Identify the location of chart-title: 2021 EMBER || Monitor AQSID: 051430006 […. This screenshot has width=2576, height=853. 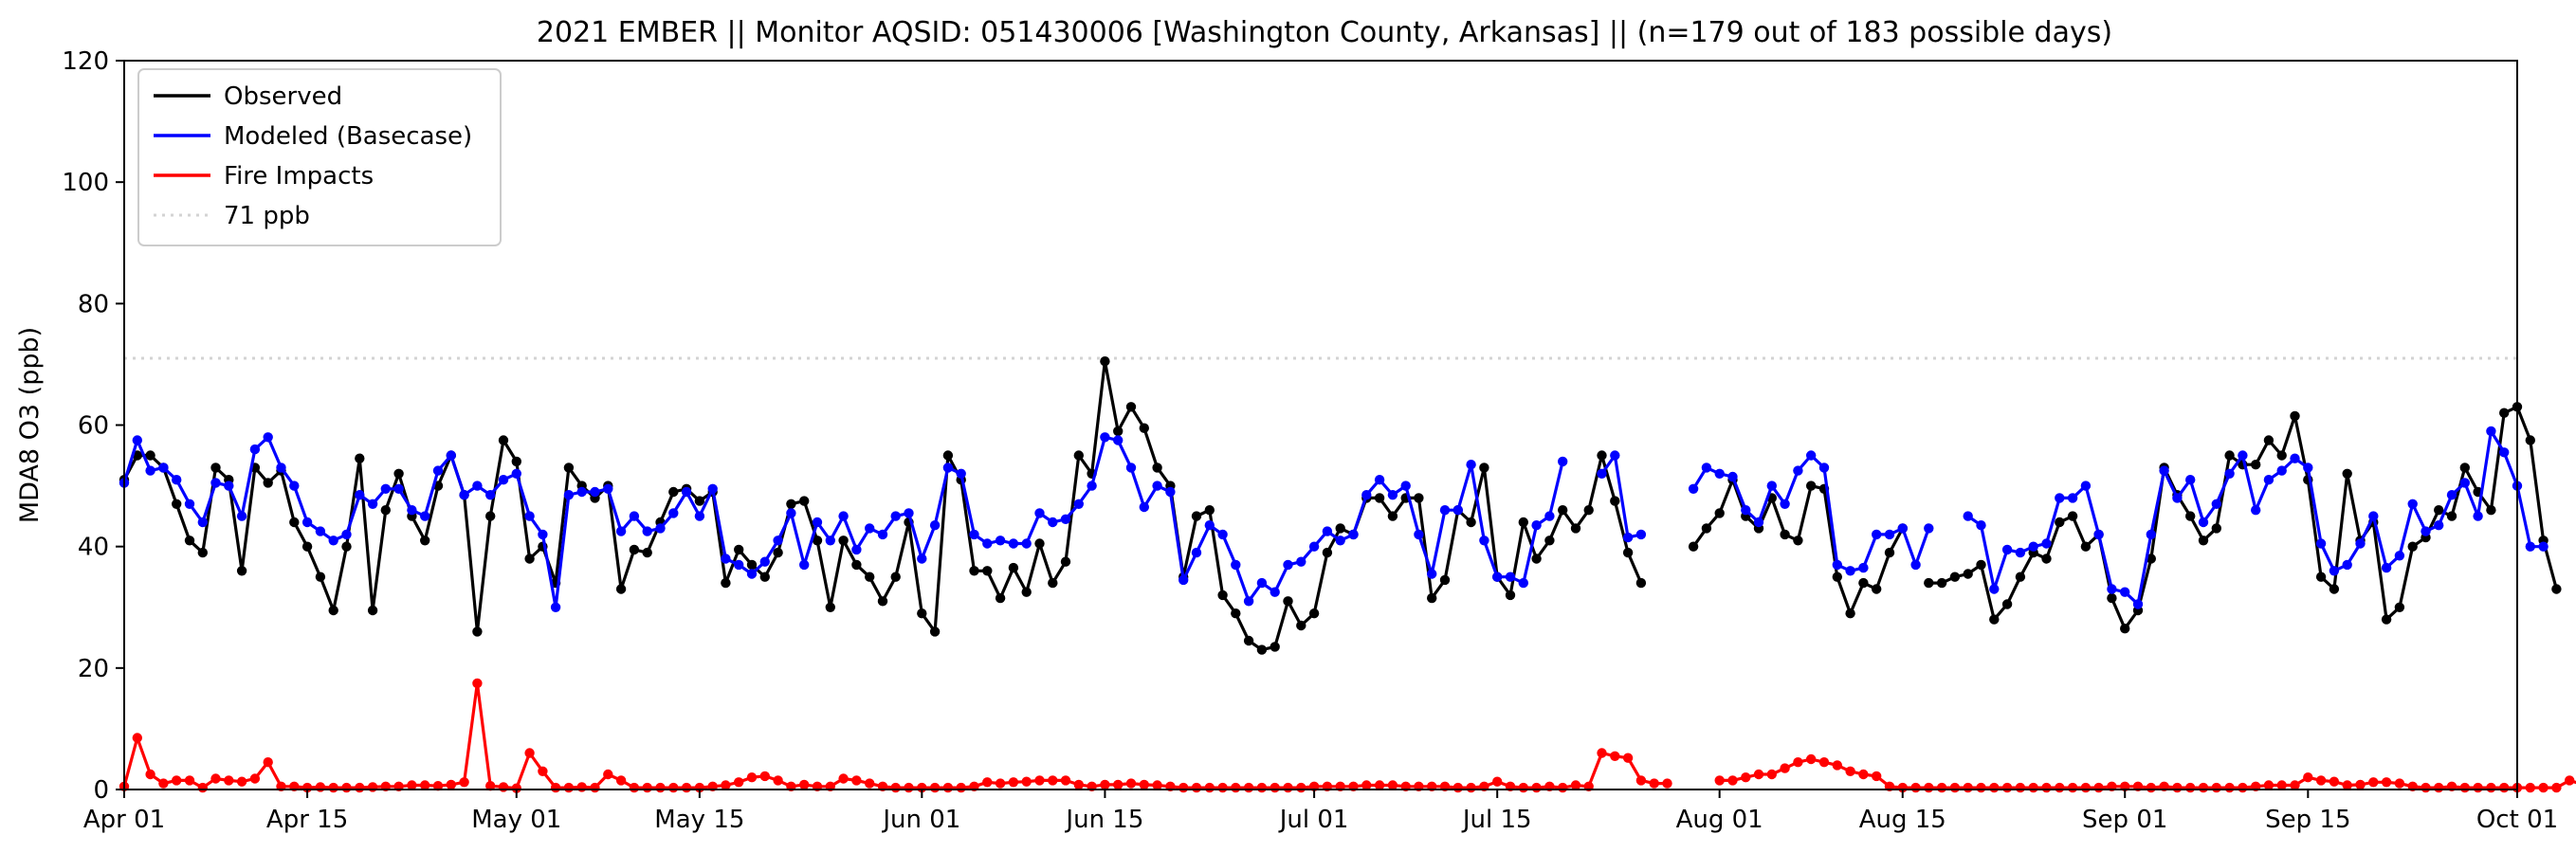
(1324, 32).